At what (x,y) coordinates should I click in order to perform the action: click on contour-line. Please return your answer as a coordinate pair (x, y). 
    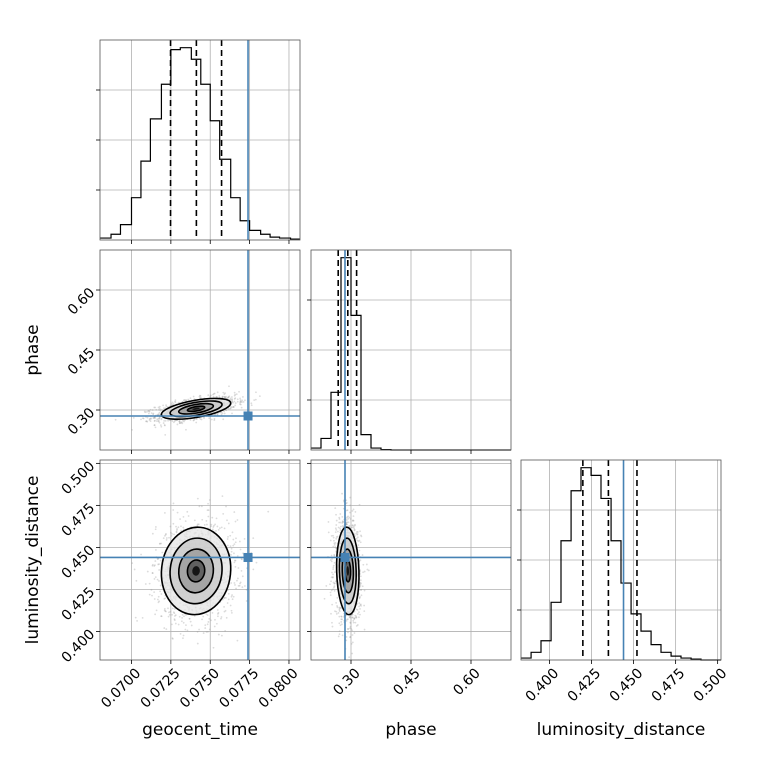
    Looking at the image, I should click on (347, 571).